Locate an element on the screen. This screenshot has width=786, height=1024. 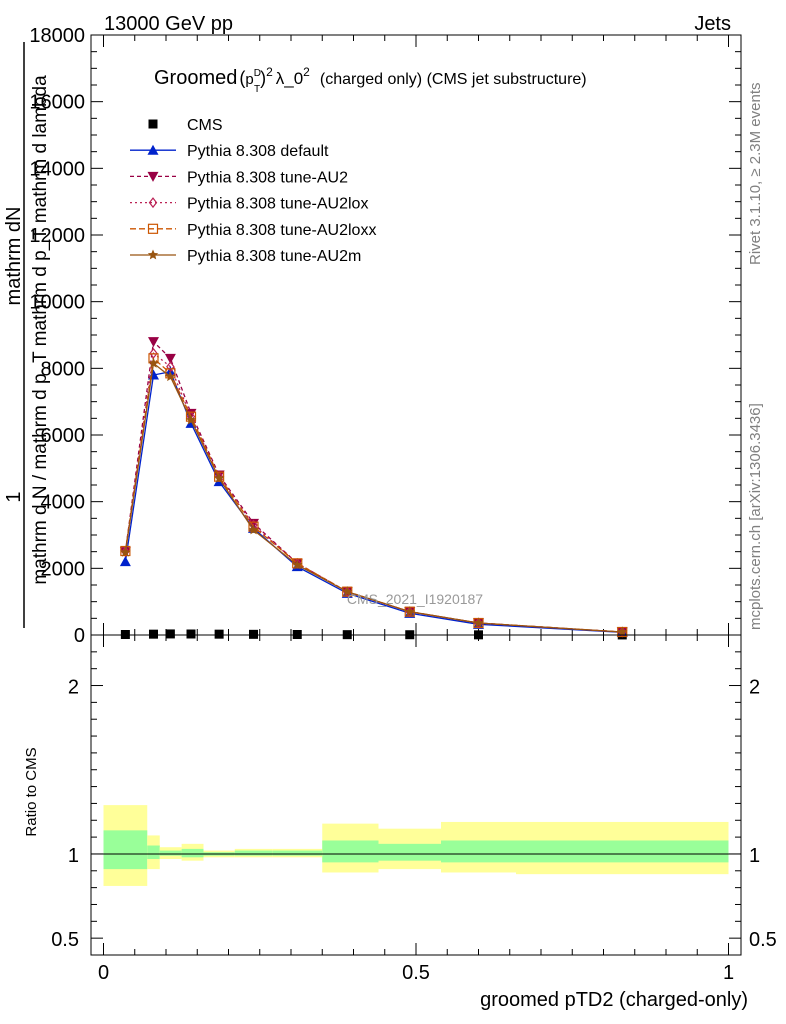
title-lambda: λ_0 is located at coordinates (289, 78).